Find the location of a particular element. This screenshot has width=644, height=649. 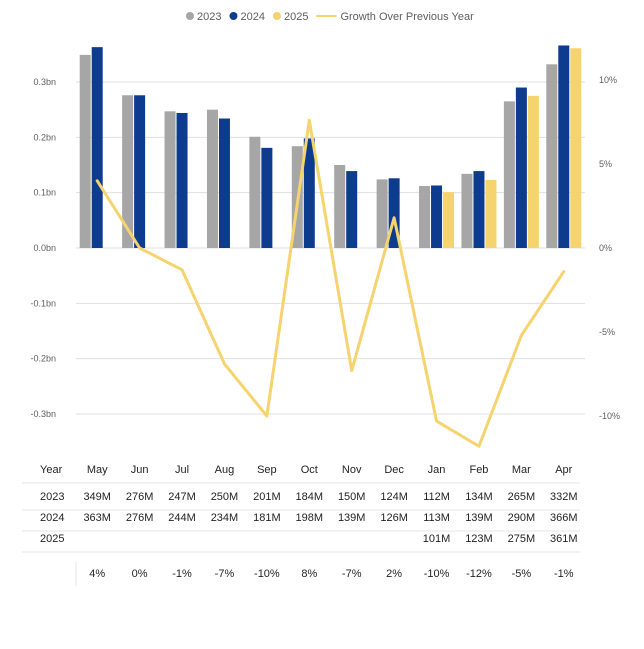

y-left-tick-label: 0.2bn is located at coordinates (44, 137).